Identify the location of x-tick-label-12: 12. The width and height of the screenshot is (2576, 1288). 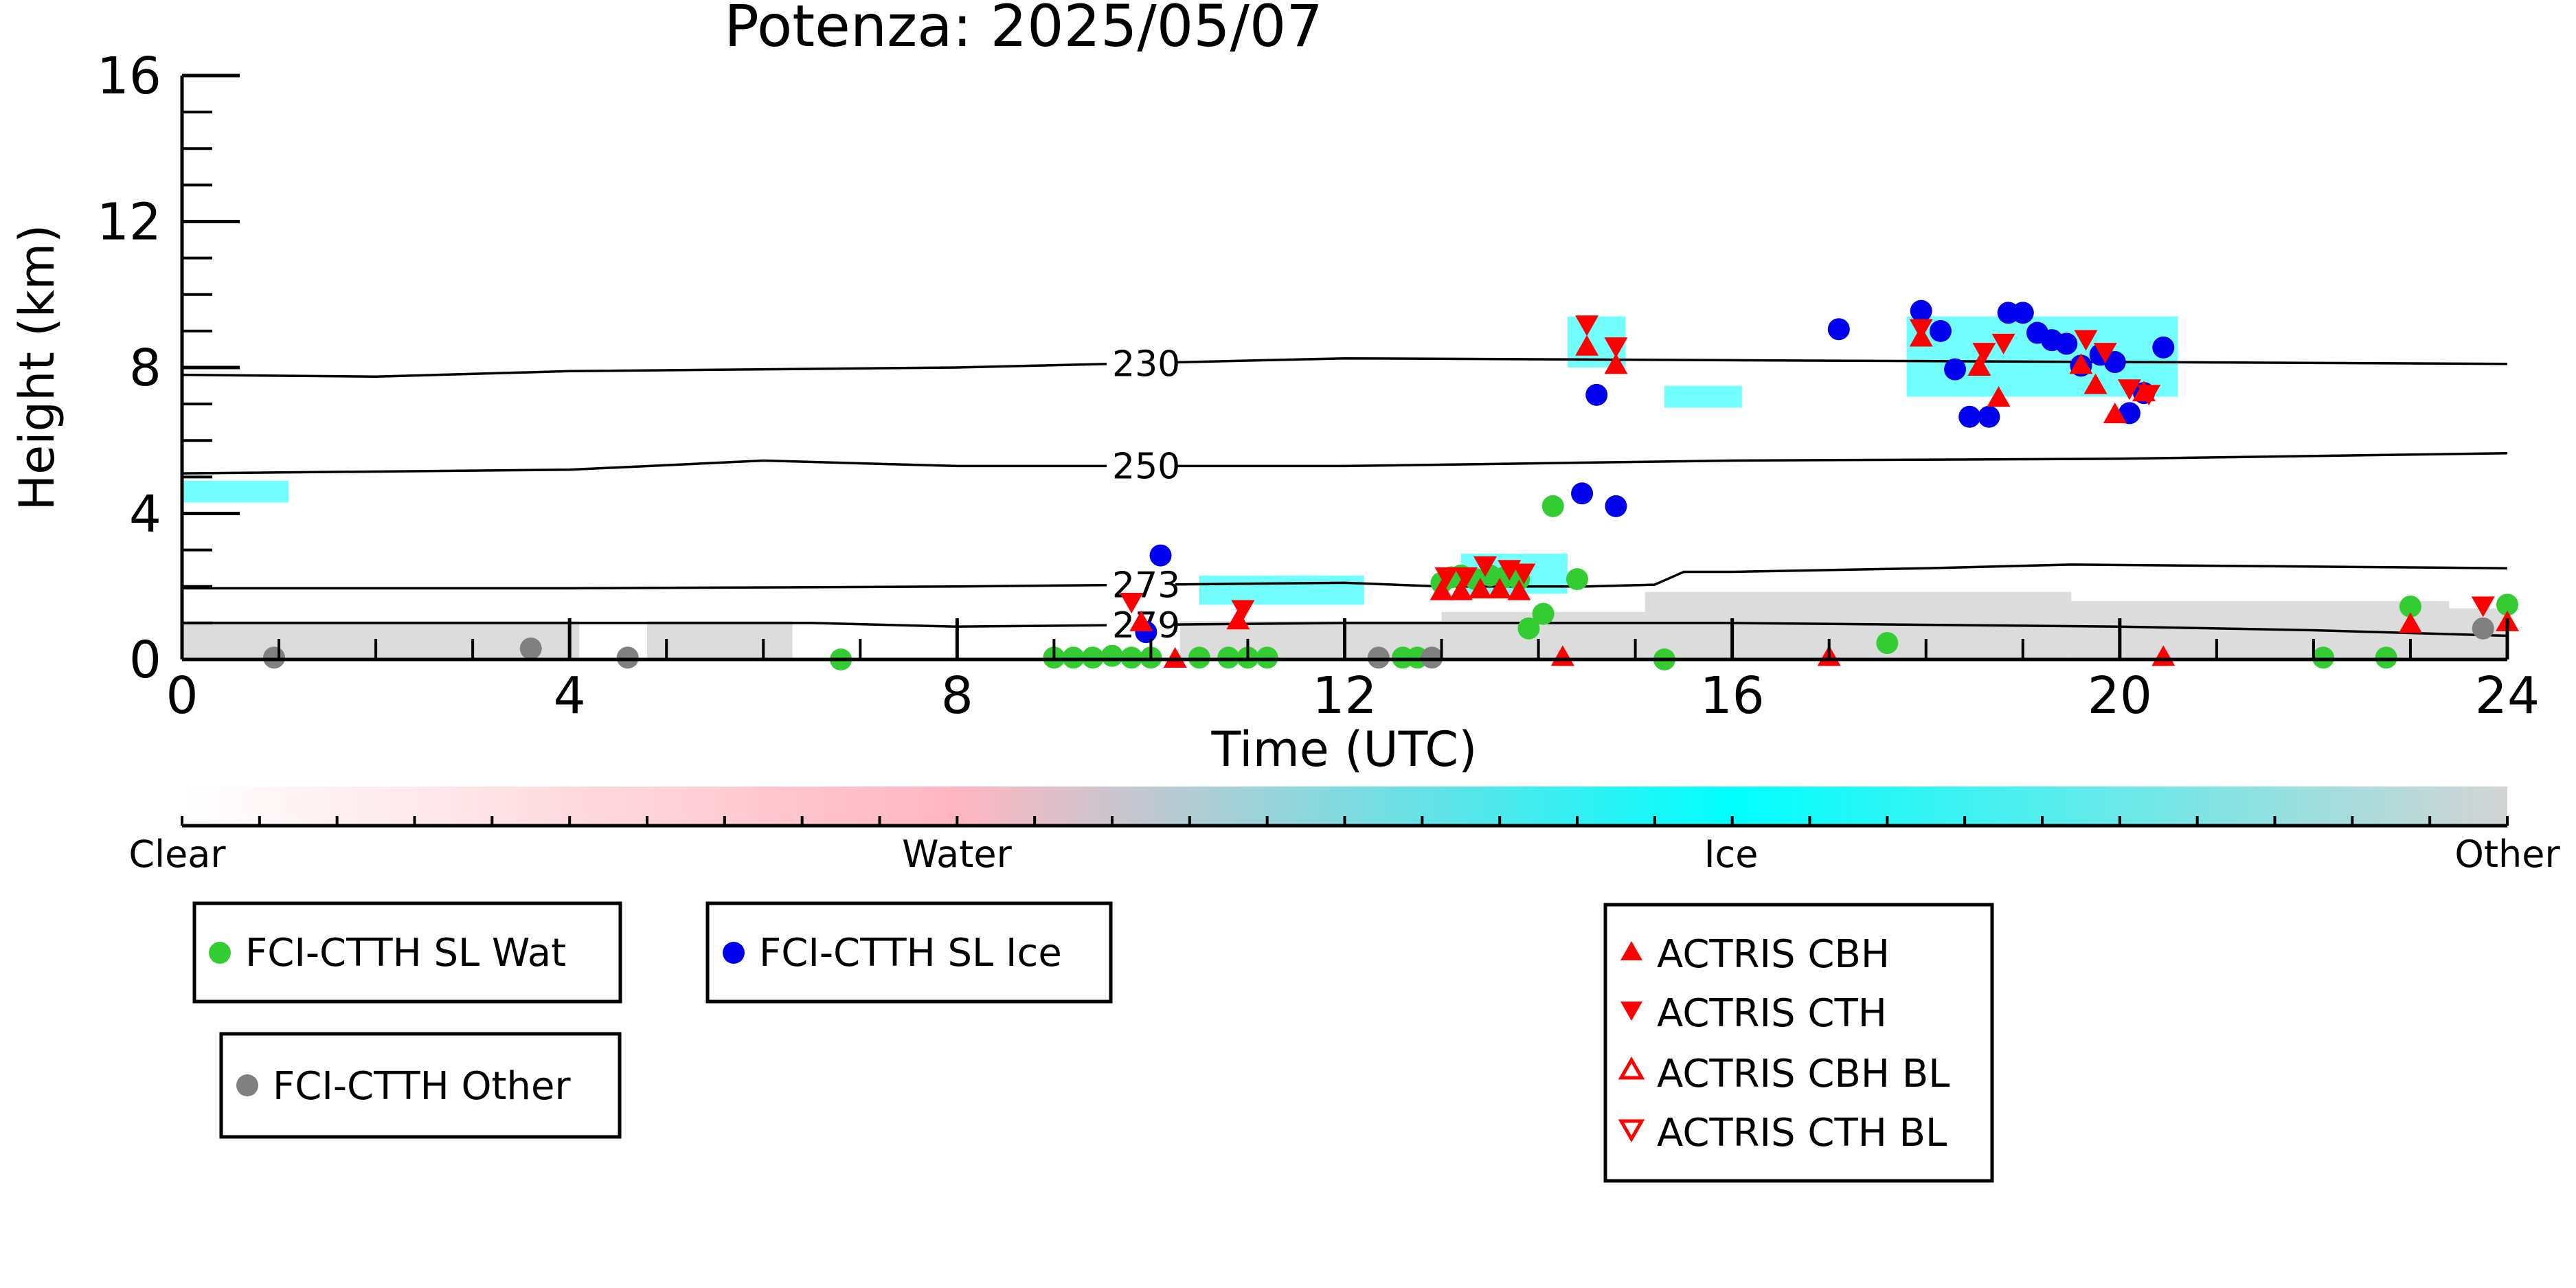
(1344, 695).